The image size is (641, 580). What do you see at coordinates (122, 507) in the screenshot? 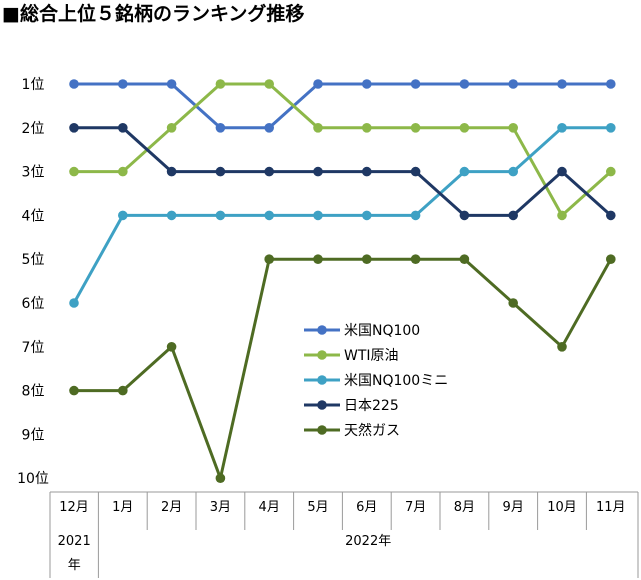
I see `x-tick-label: 1月` at bounding box center [122, 507].